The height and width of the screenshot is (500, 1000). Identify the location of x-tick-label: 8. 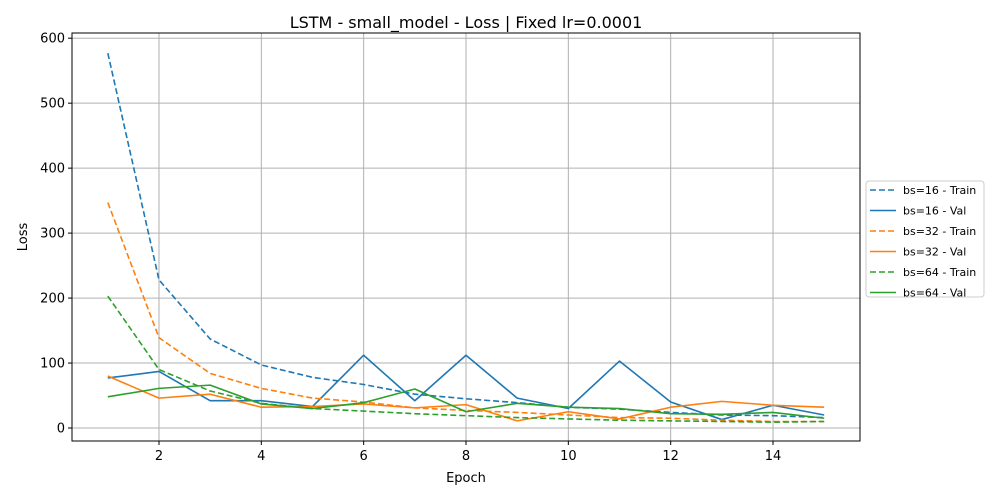
(466, 456).